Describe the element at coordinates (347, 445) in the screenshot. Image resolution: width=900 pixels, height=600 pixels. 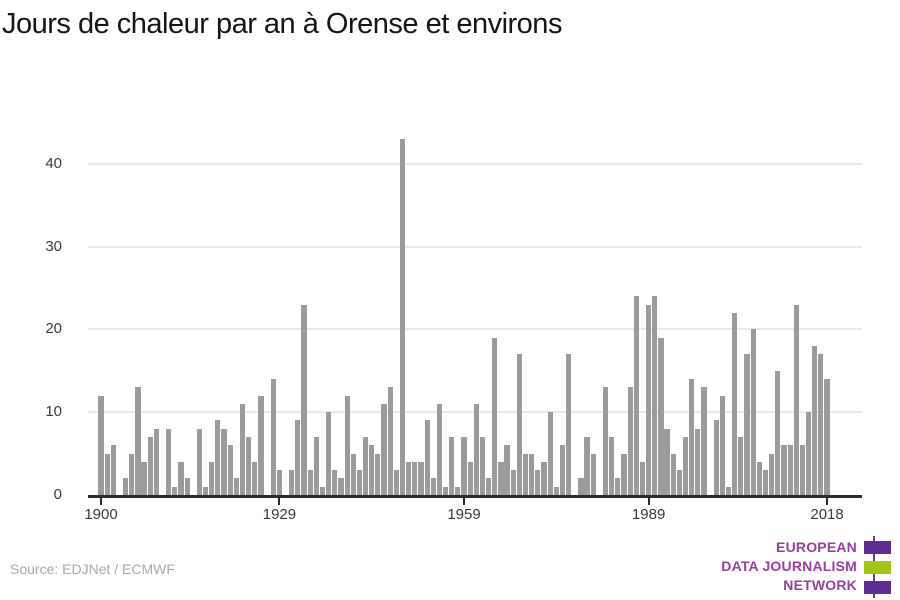
I see `bar-1940` at that location.